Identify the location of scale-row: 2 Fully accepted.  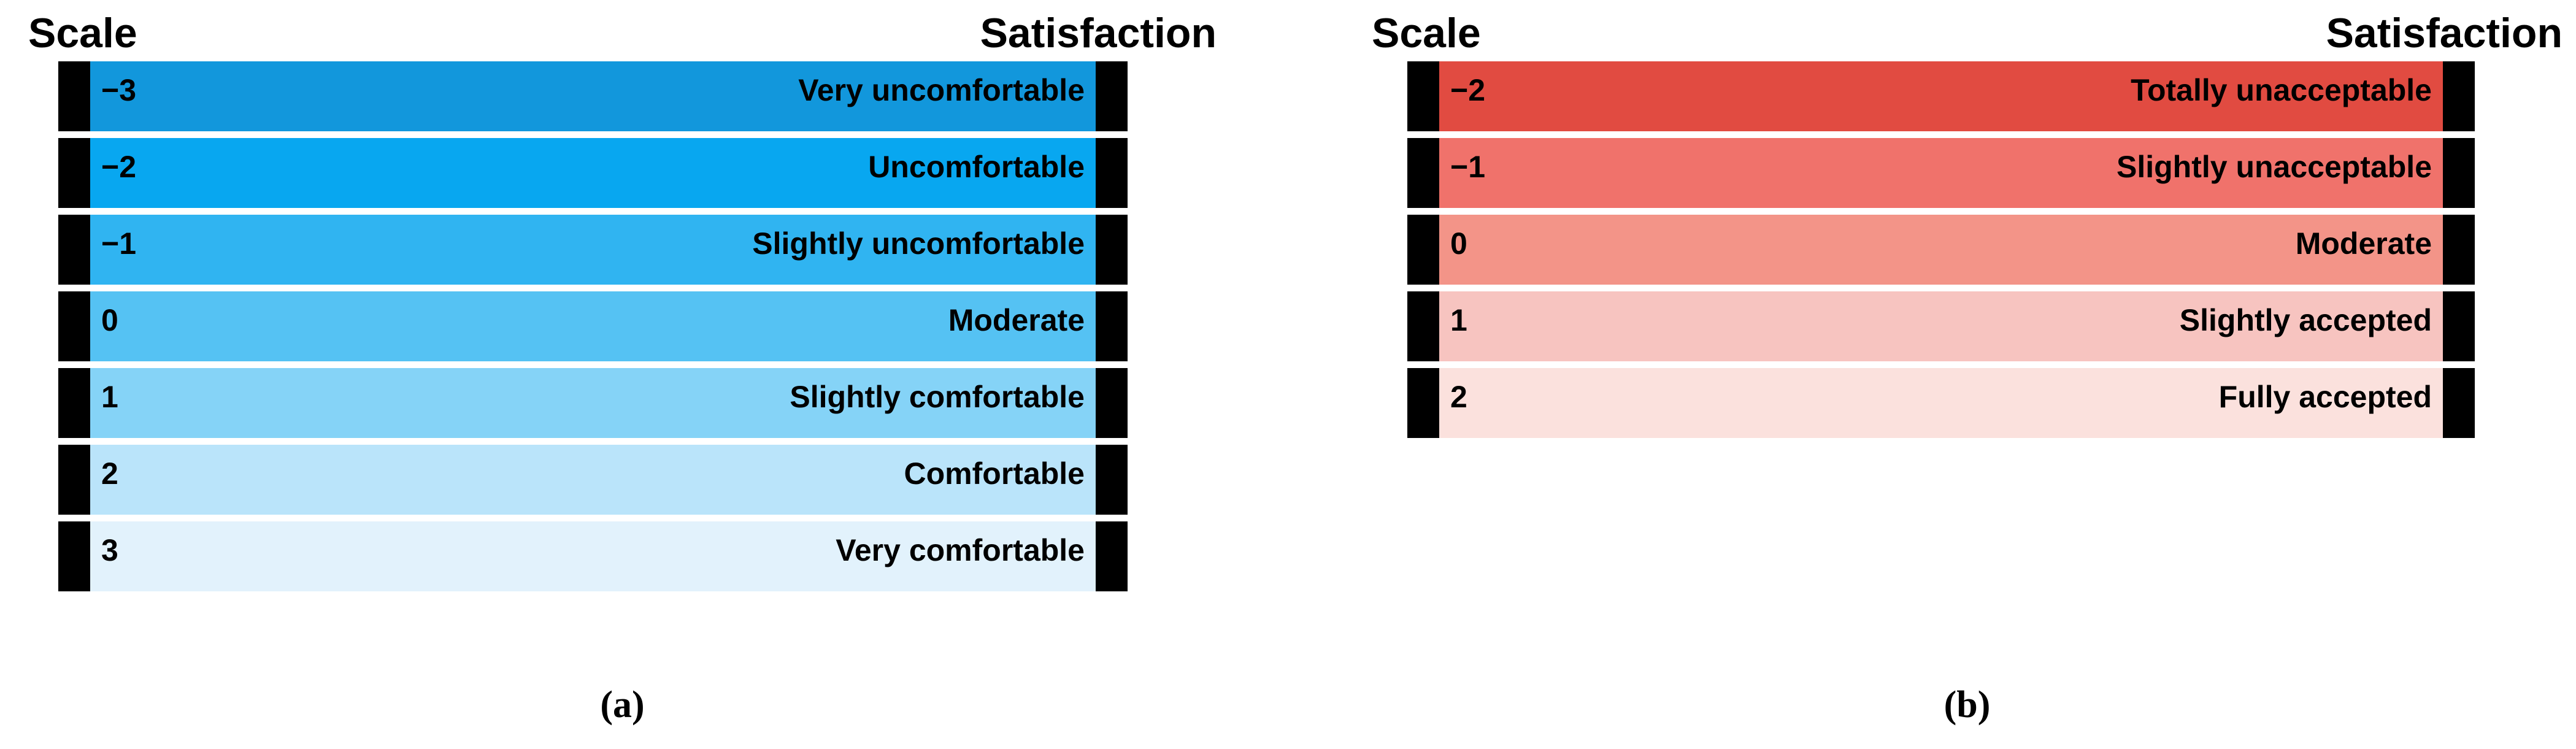
(1941, 403).